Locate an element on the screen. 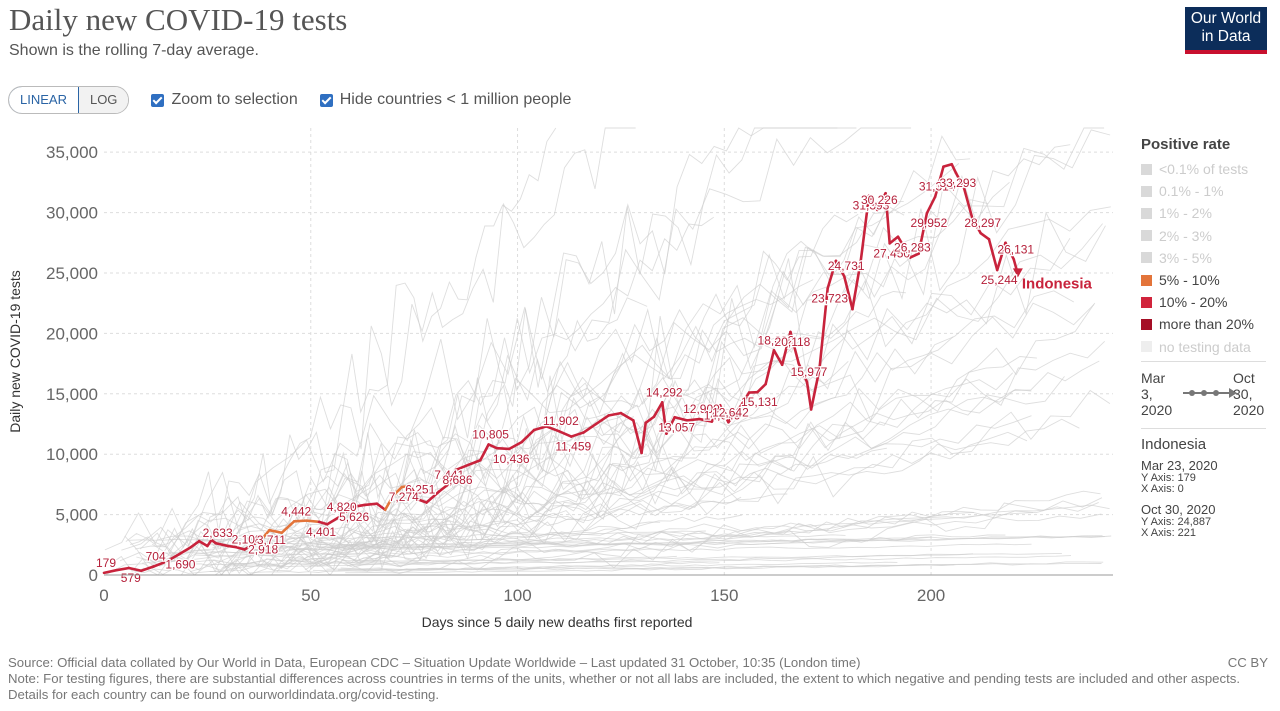  legend-item-label: no testing data is located at coordinates (1205, 346).